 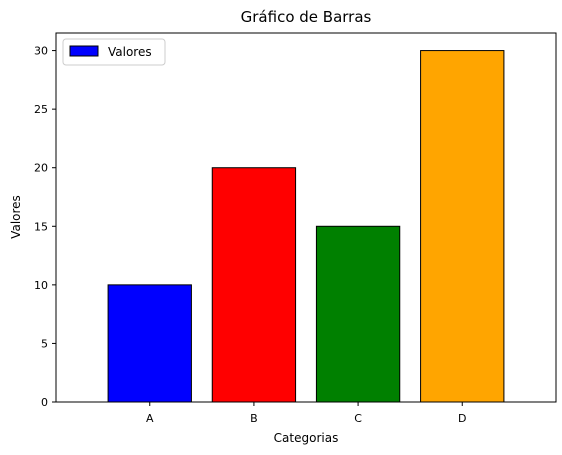 I want to click on legend: Valores, so click(x=114, y=52).